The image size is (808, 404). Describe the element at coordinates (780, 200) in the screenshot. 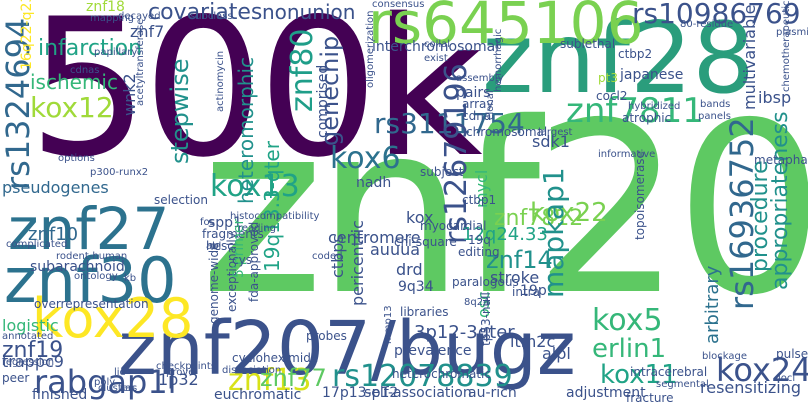

I see `word: appropriateness` at that location.